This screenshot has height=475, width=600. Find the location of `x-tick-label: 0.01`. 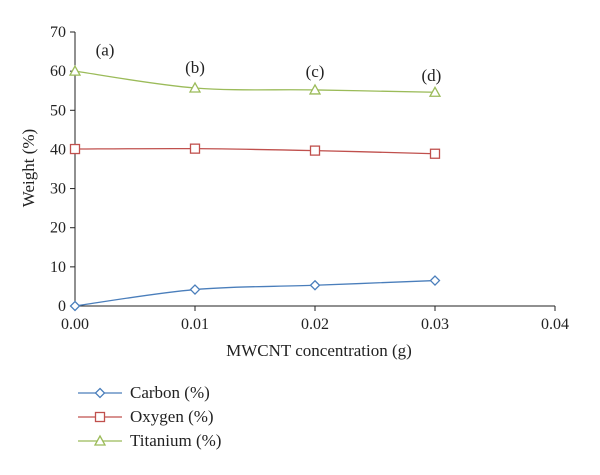

x-tick-label: 0.01 is located at coordinates (195, 324).